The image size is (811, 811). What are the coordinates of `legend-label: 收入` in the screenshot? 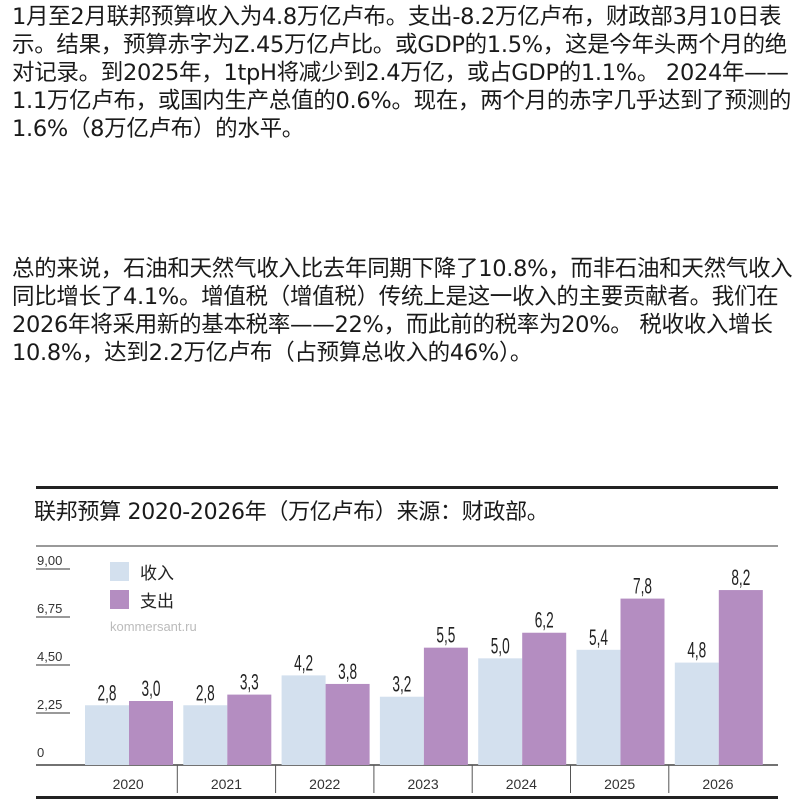 It's located at (157, 574).